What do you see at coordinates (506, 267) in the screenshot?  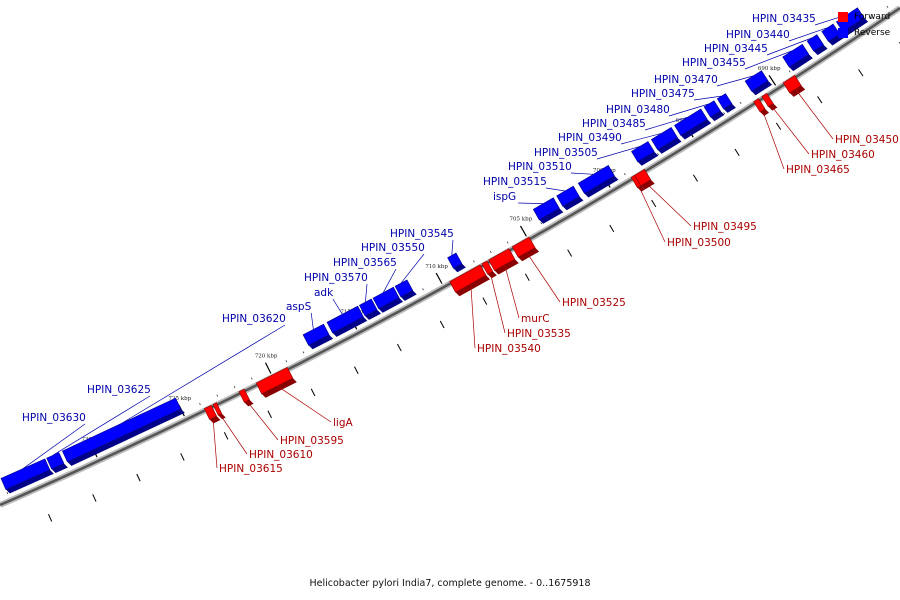 I see `forward-gene-murC-shadow` at bounding box center [506, 267].